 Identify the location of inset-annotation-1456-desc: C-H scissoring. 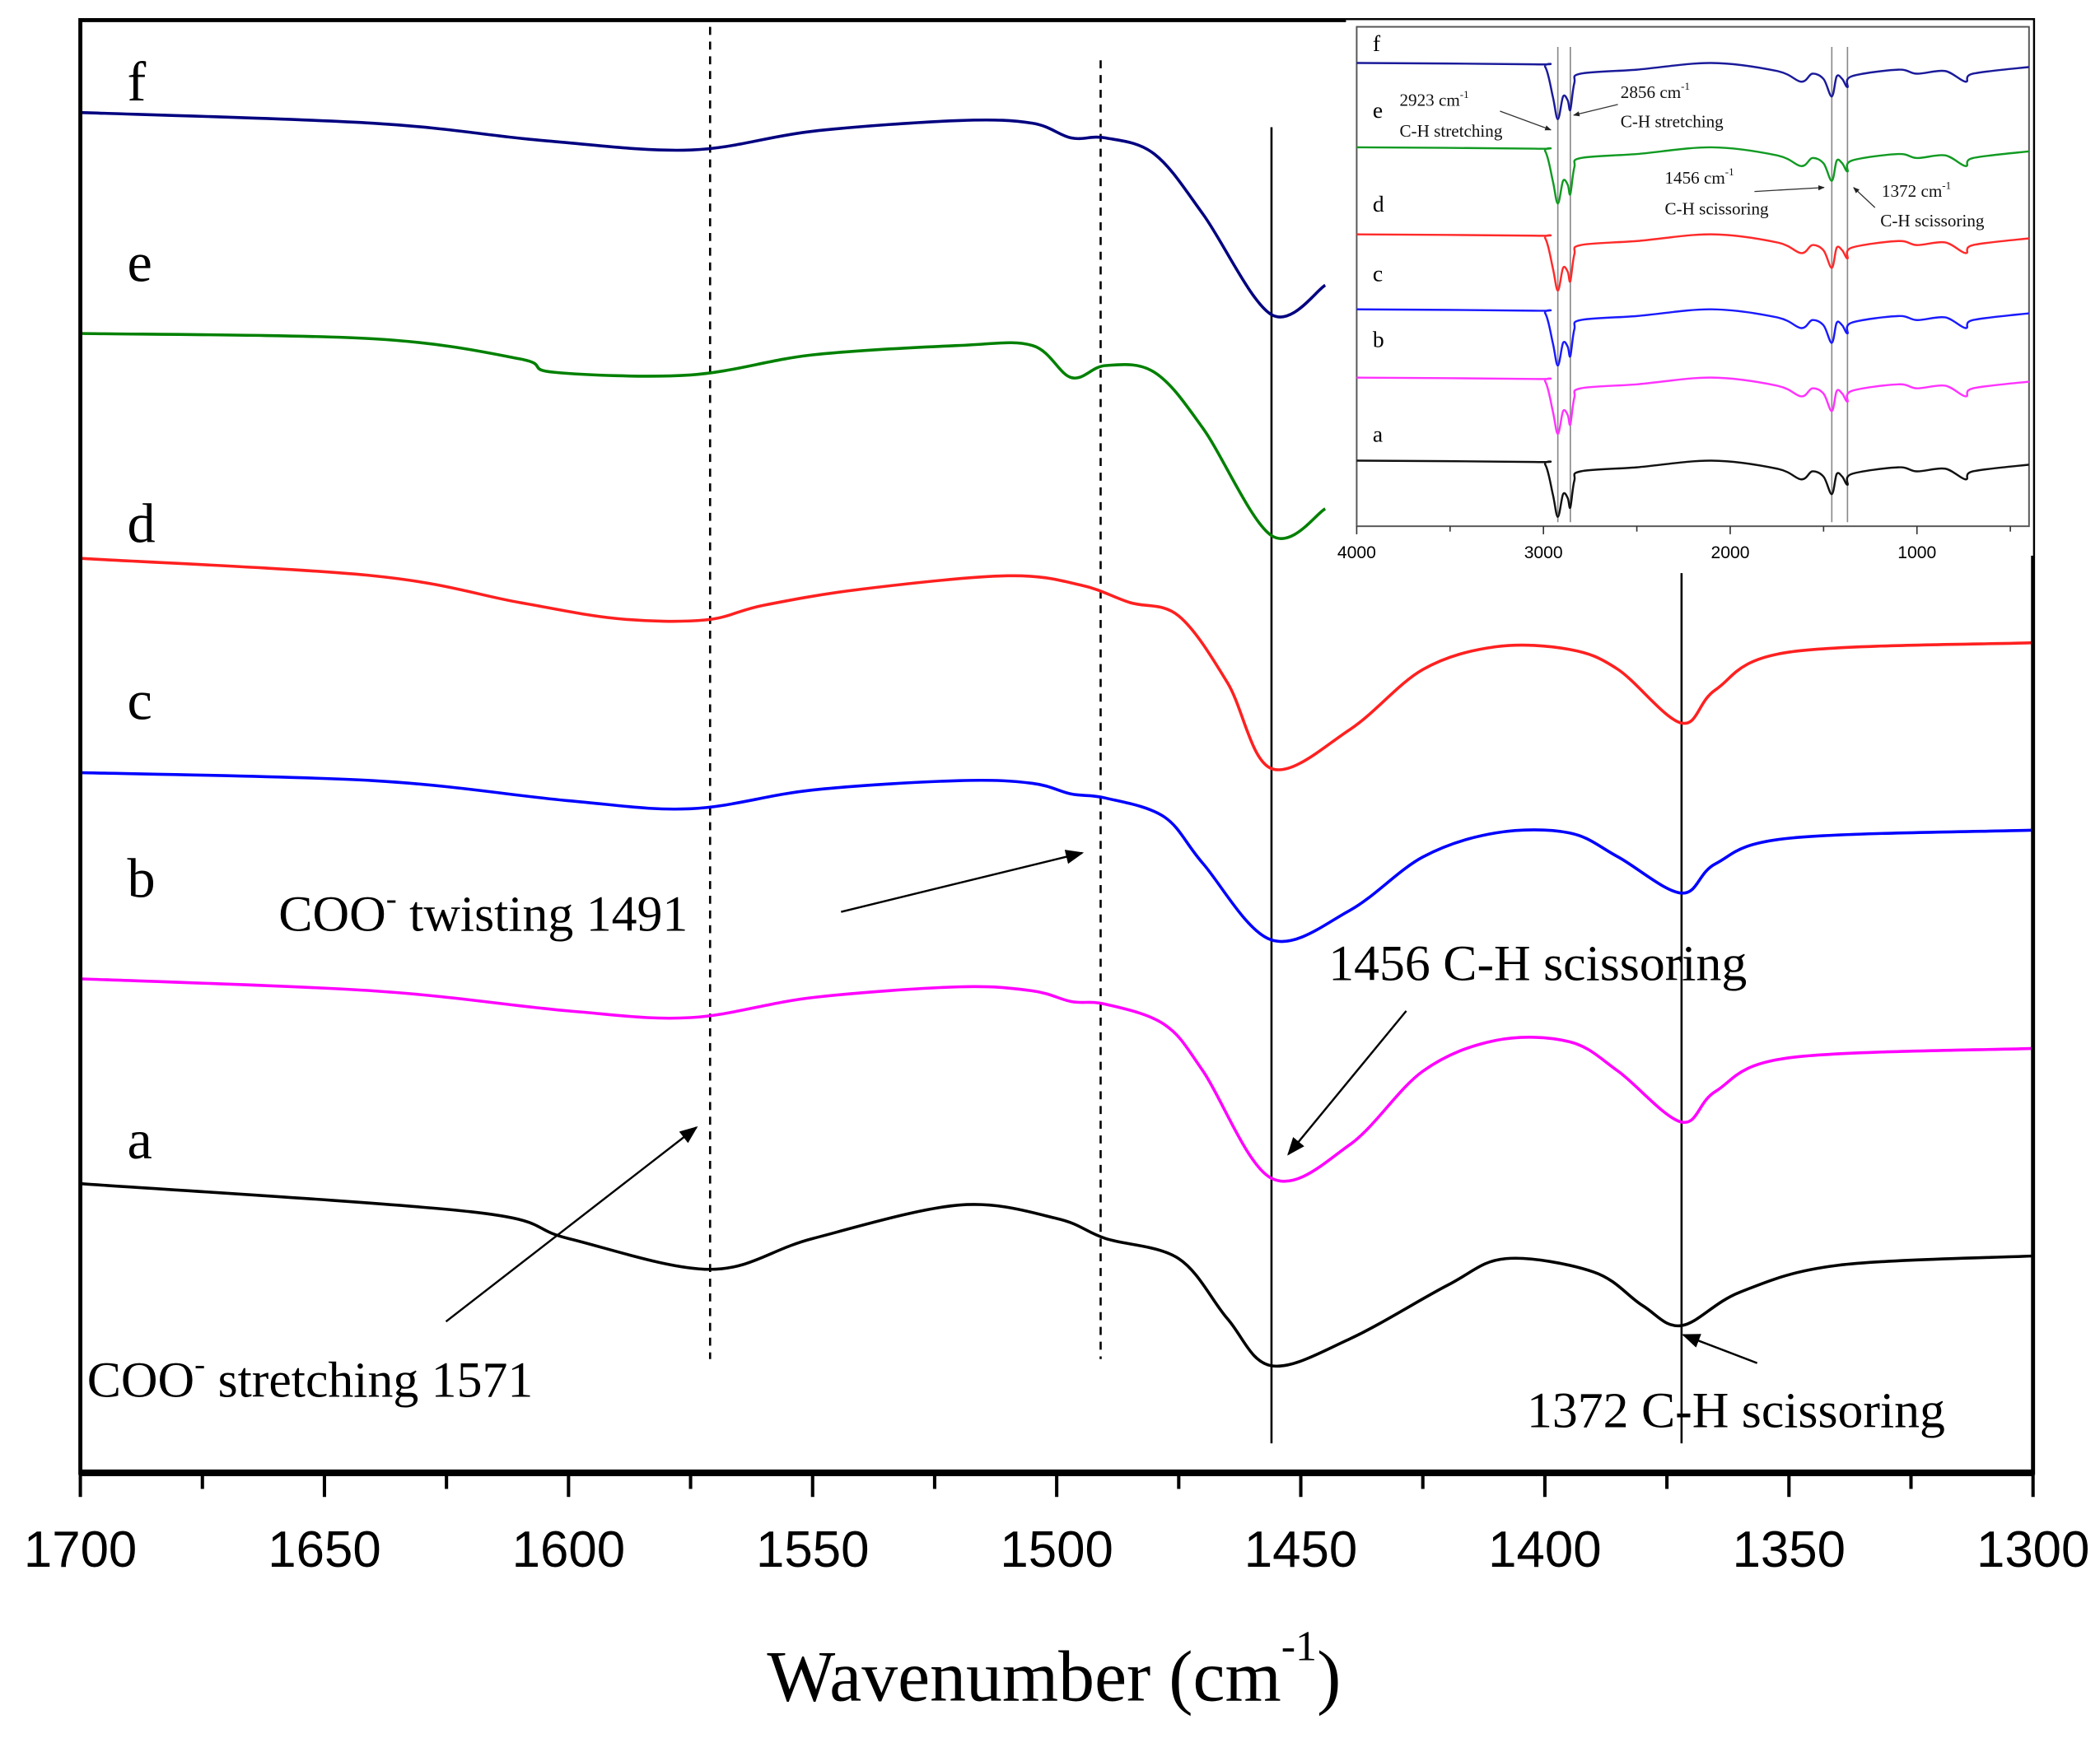
(1716, 208).